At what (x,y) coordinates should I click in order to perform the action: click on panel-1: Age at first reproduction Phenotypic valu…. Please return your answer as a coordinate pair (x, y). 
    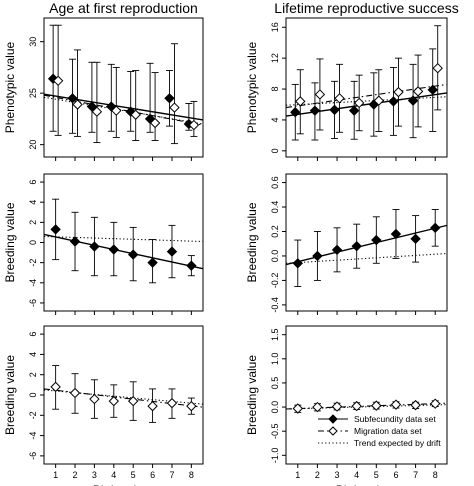
    Looking at the image, I should click on (103, 80).